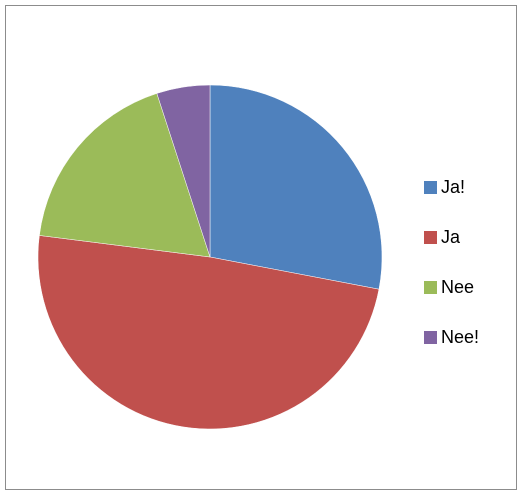  I want to click on legend: Ja! Ja Nee Nee!, so click(469, 274).